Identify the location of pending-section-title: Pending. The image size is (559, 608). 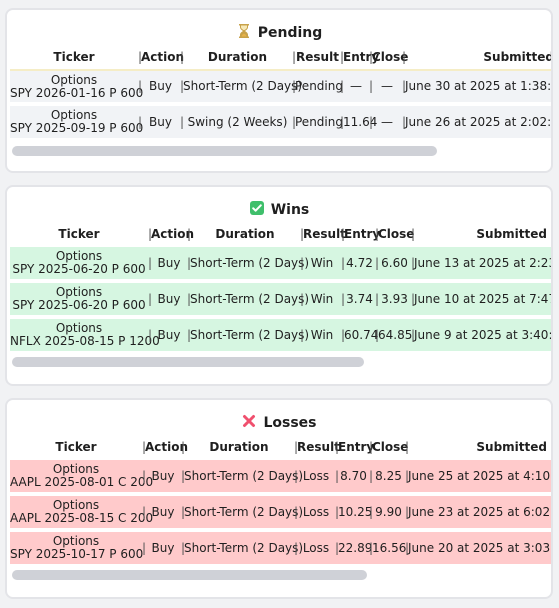
(279, 33).